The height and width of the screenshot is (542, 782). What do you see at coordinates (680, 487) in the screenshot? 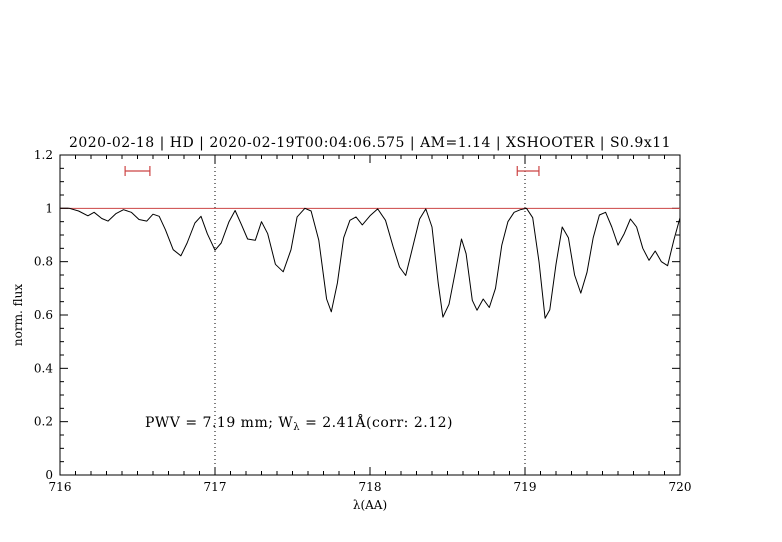
I see `x-tick-label: 720` at bounding box center [680, 487].